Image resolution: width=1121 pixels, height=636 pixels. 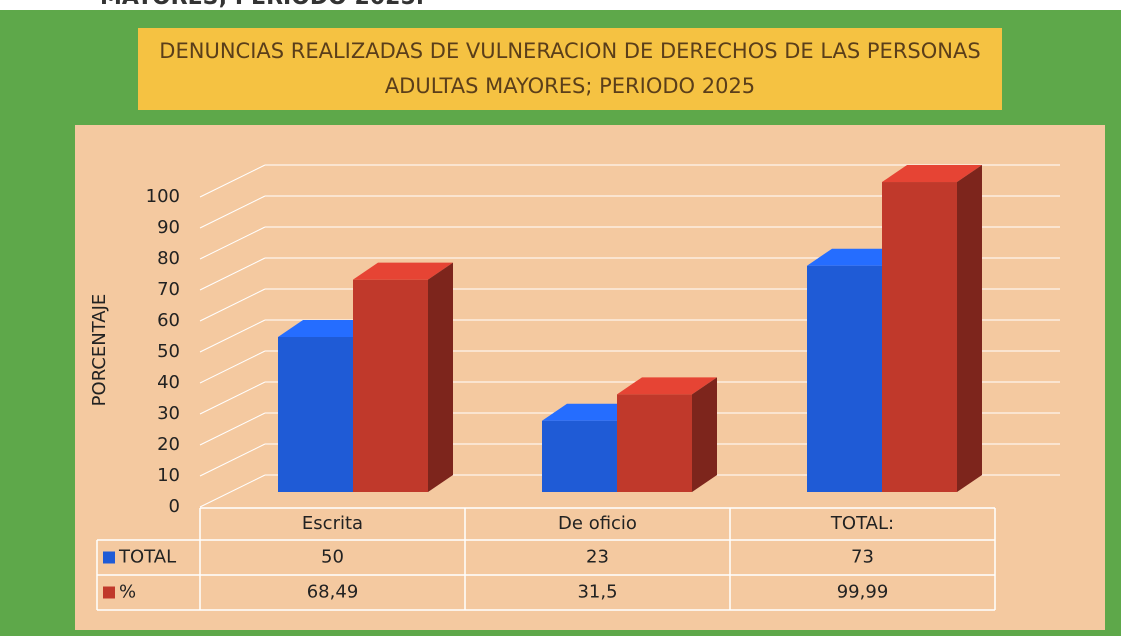 I want to click on x-tick-label: TOTAL:, so click(x=862, y=523).